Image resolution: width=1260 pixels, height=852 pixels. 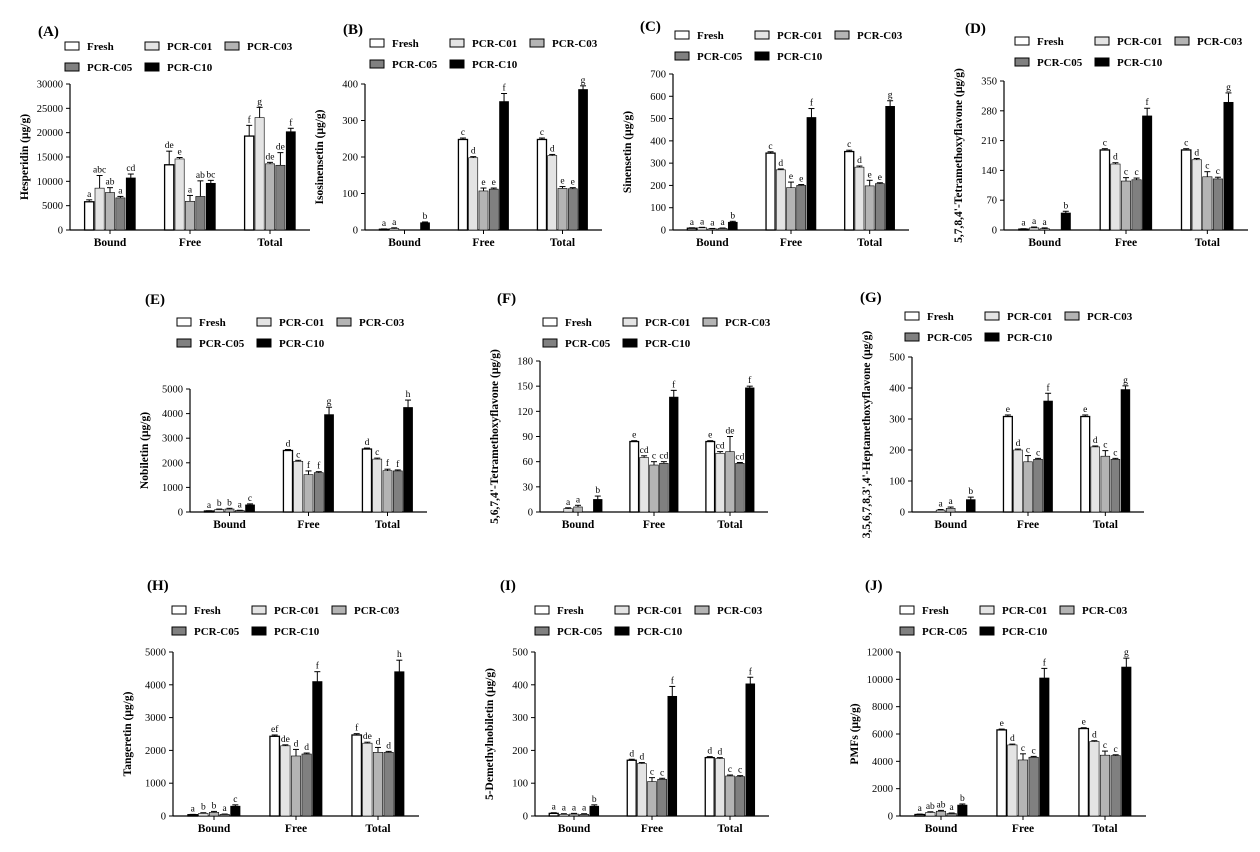 What do you see at coordinates (897, 451) in the screenshot?
I see `y-tick-label: 200` at bounding box center [897, 451].